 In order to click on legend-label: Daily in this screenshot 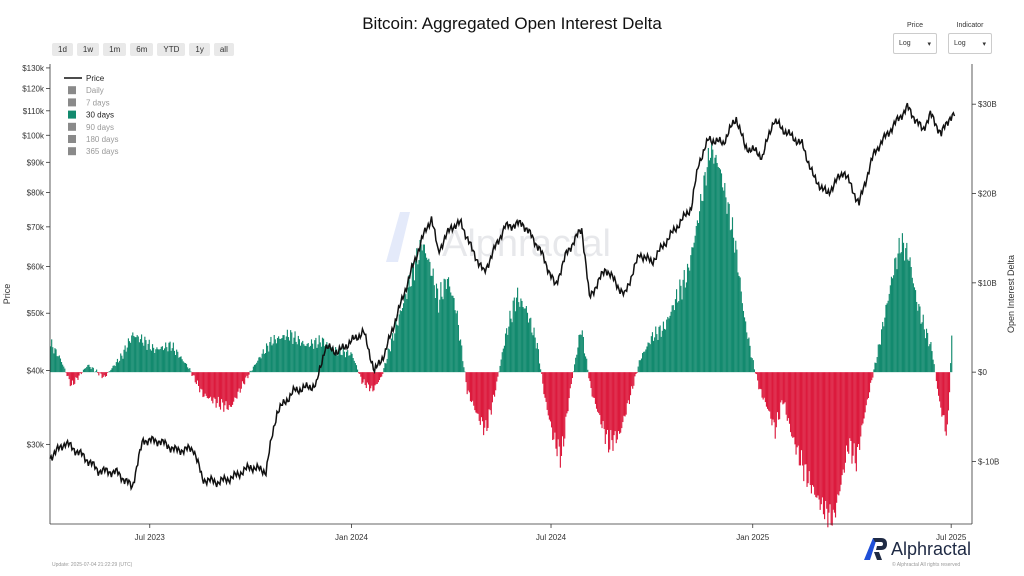, I will do `click(95, 90)`.